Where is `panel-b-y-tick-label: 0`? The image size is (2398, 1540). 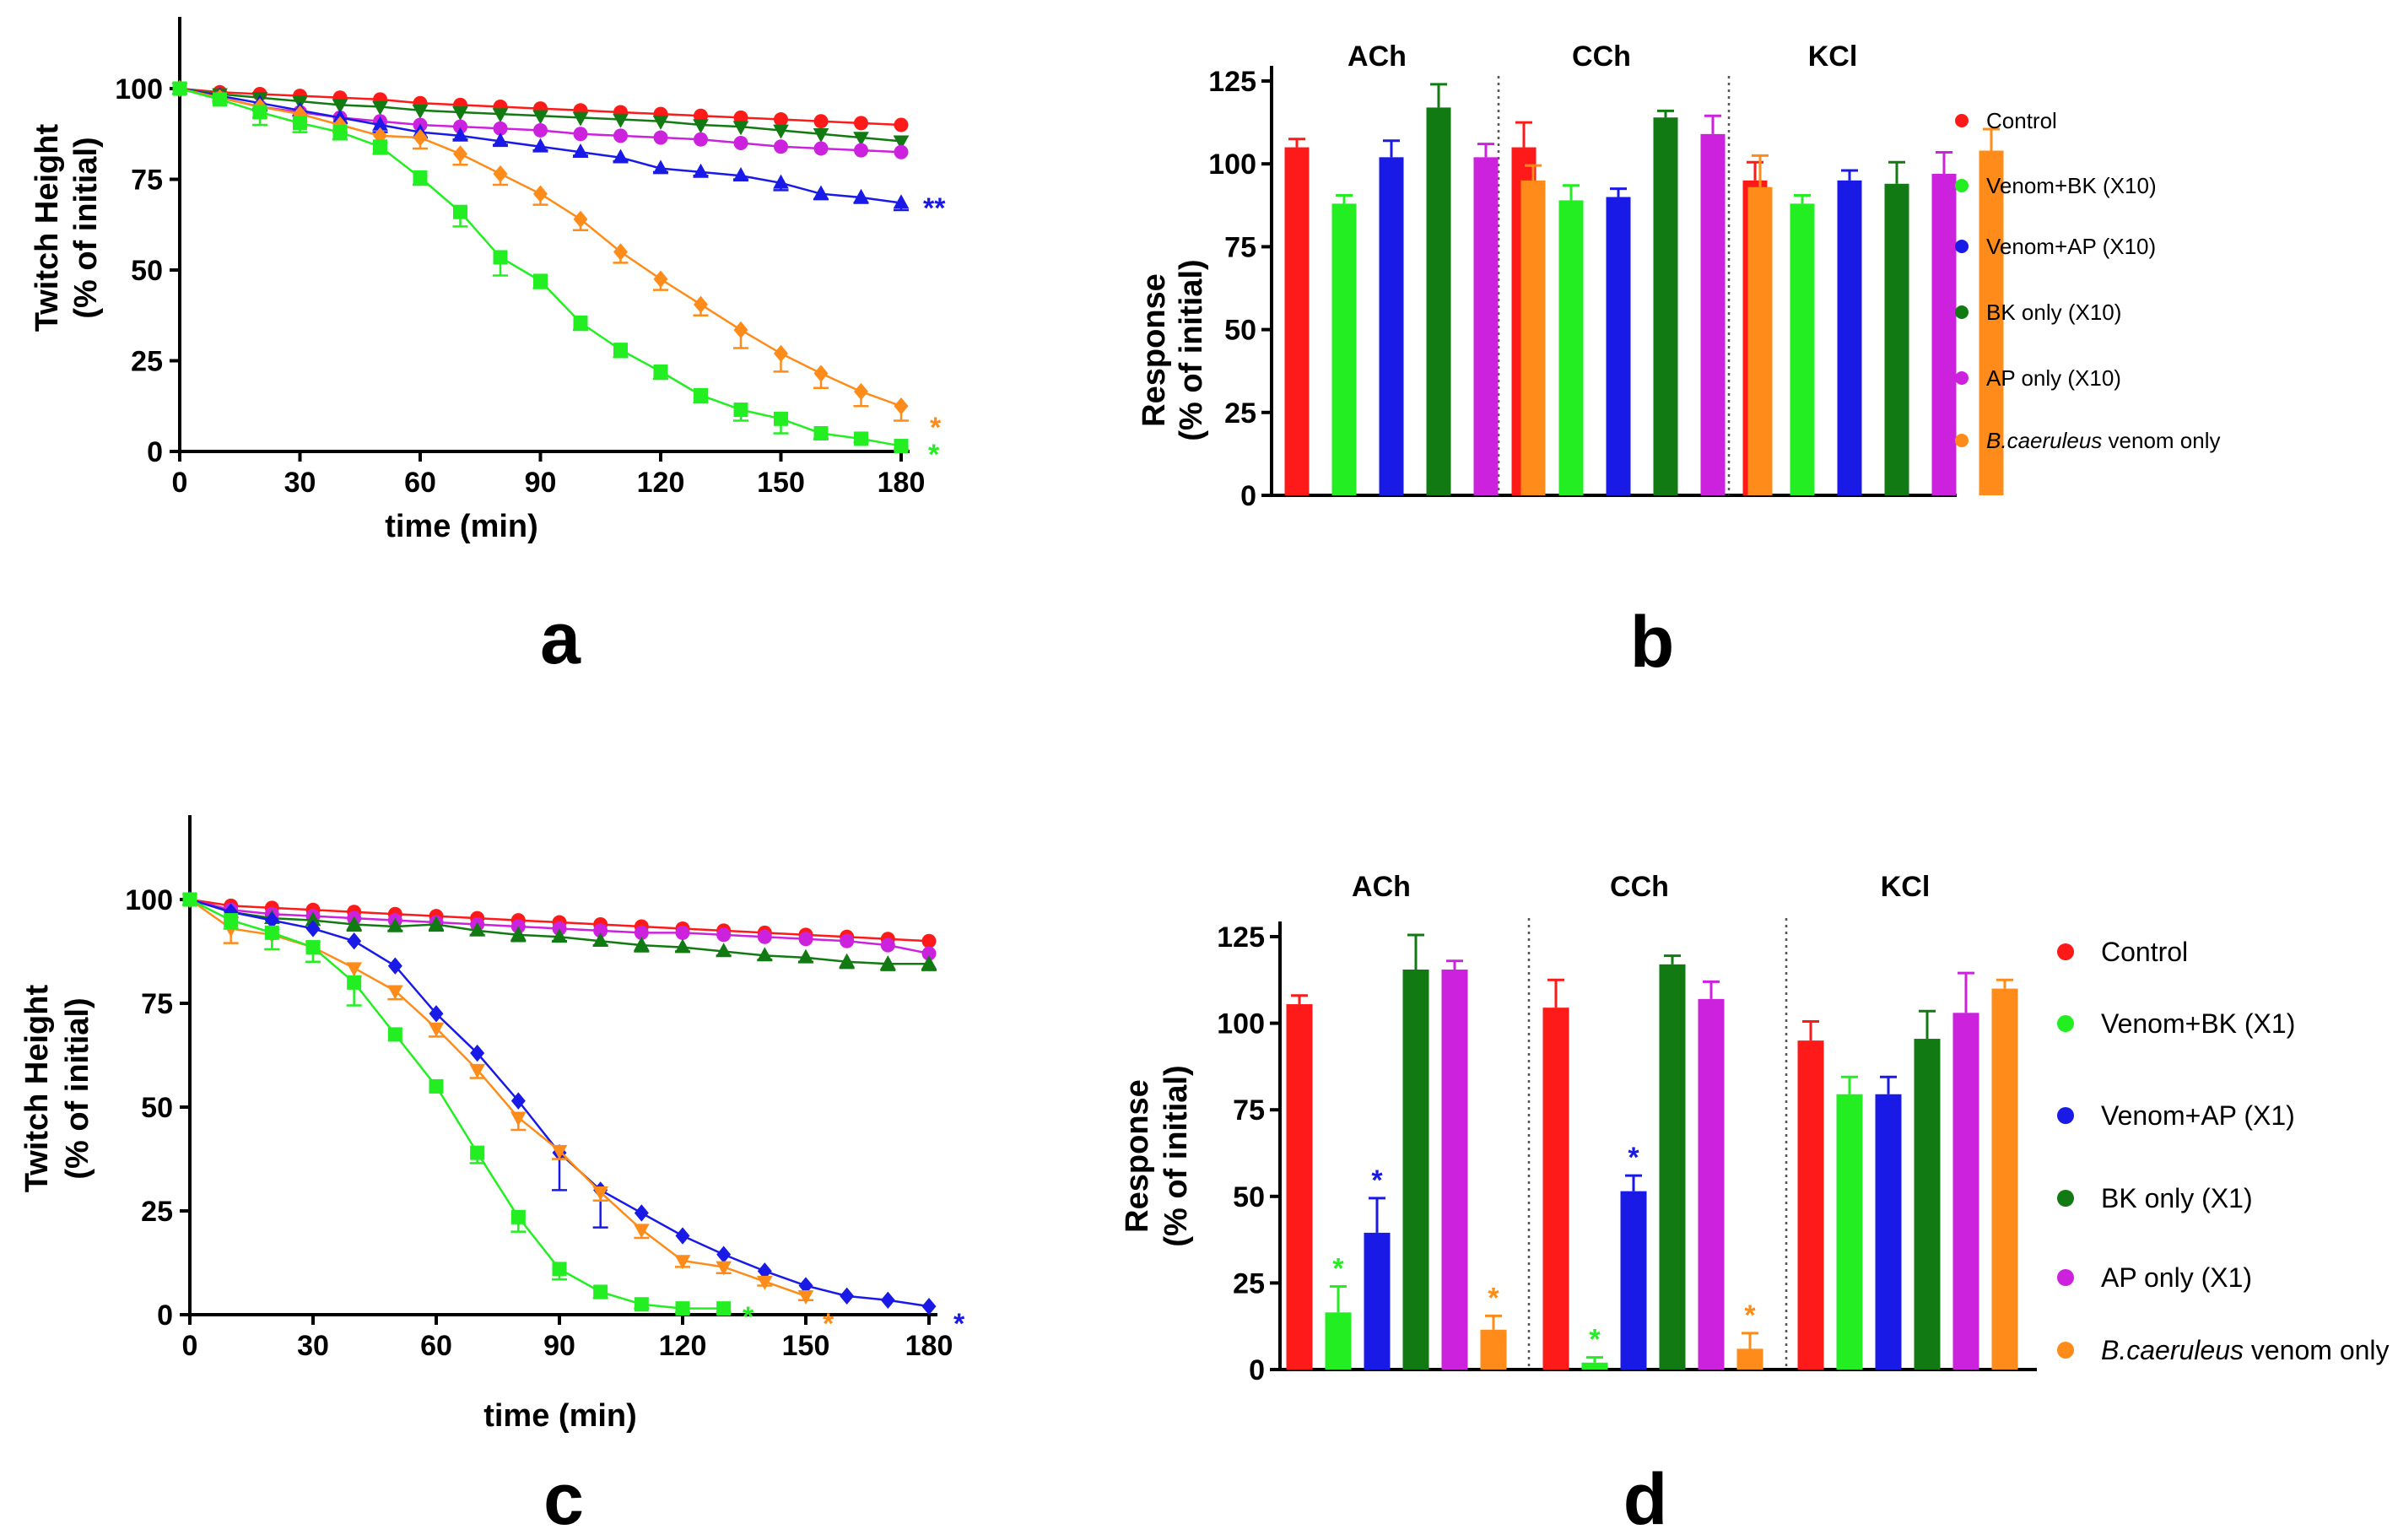
panel-b-y-tick-label: 0 is located at coordinates (1248, 496).